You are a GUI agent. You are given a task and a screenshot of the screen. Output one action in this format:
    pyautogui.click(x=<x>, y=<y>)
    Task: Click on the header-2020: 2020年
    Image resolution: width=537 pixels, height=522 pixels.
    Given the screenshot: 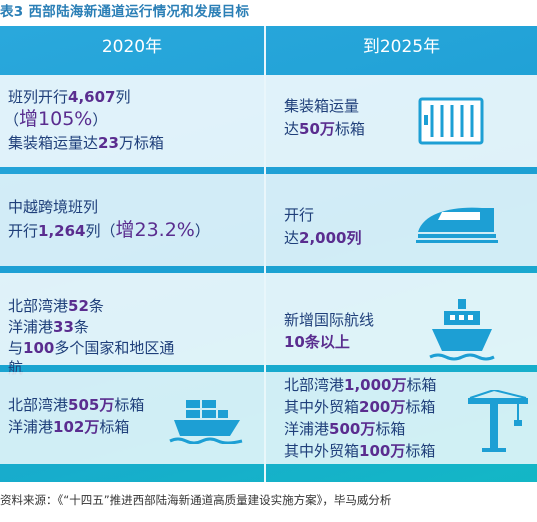 What is the action you would take?
    pyautogui.click(x=132, y=47)
    